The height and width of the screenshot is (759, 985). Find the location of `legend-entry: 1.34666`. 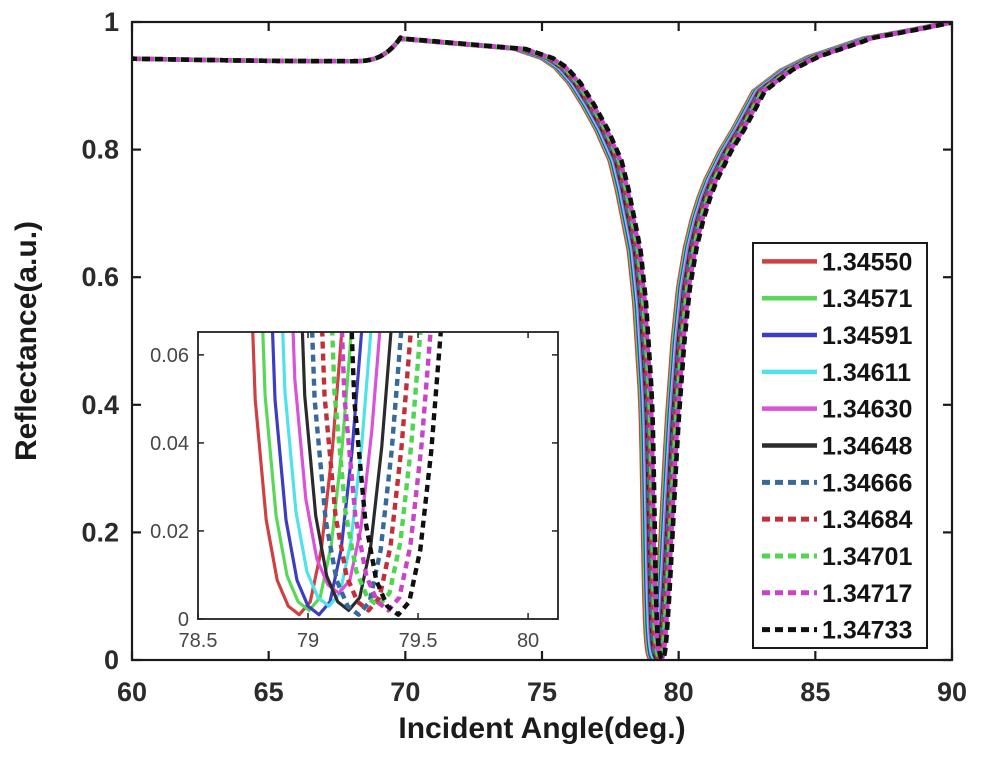

legend-entry: 1.34666 is located at coordinates (837, 483).